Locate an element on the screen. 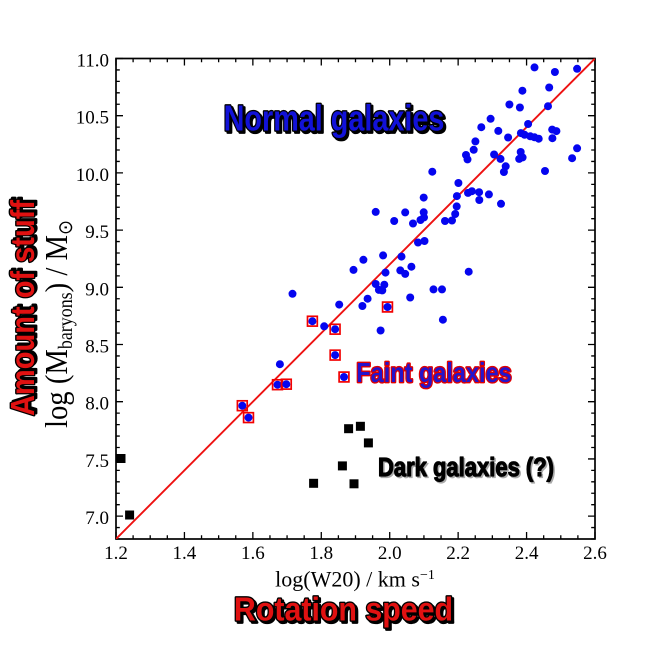 The width and height of the screenshot is (650, 650). svg-text: 1.6 is located at coordinates (253, 553).